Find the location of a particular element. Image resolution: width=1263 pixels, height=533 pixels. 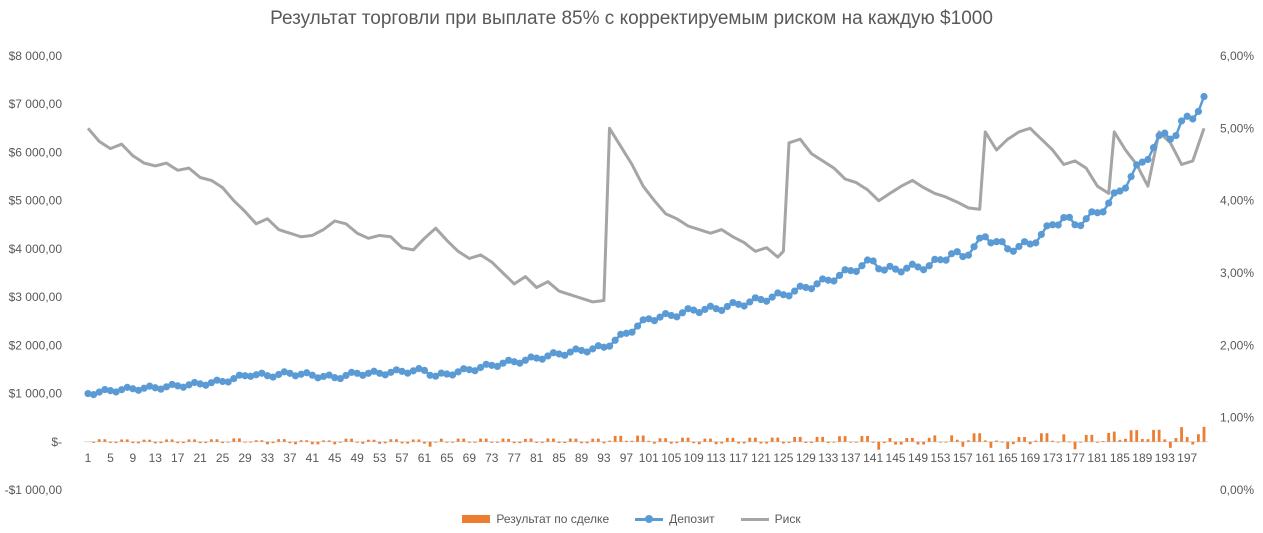

left-tick-label: $1 000,00 is located at coordinates (36, 394).